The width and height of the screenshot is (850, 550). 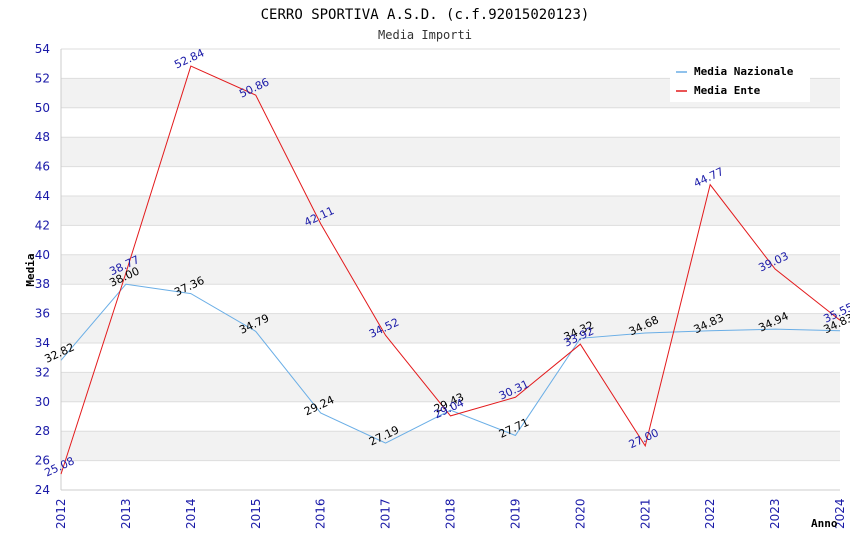 What do you see at coordinates (256, 513) in the screenshot?
I see `x-tick-label: 2015` at bounding box center [256, 513].